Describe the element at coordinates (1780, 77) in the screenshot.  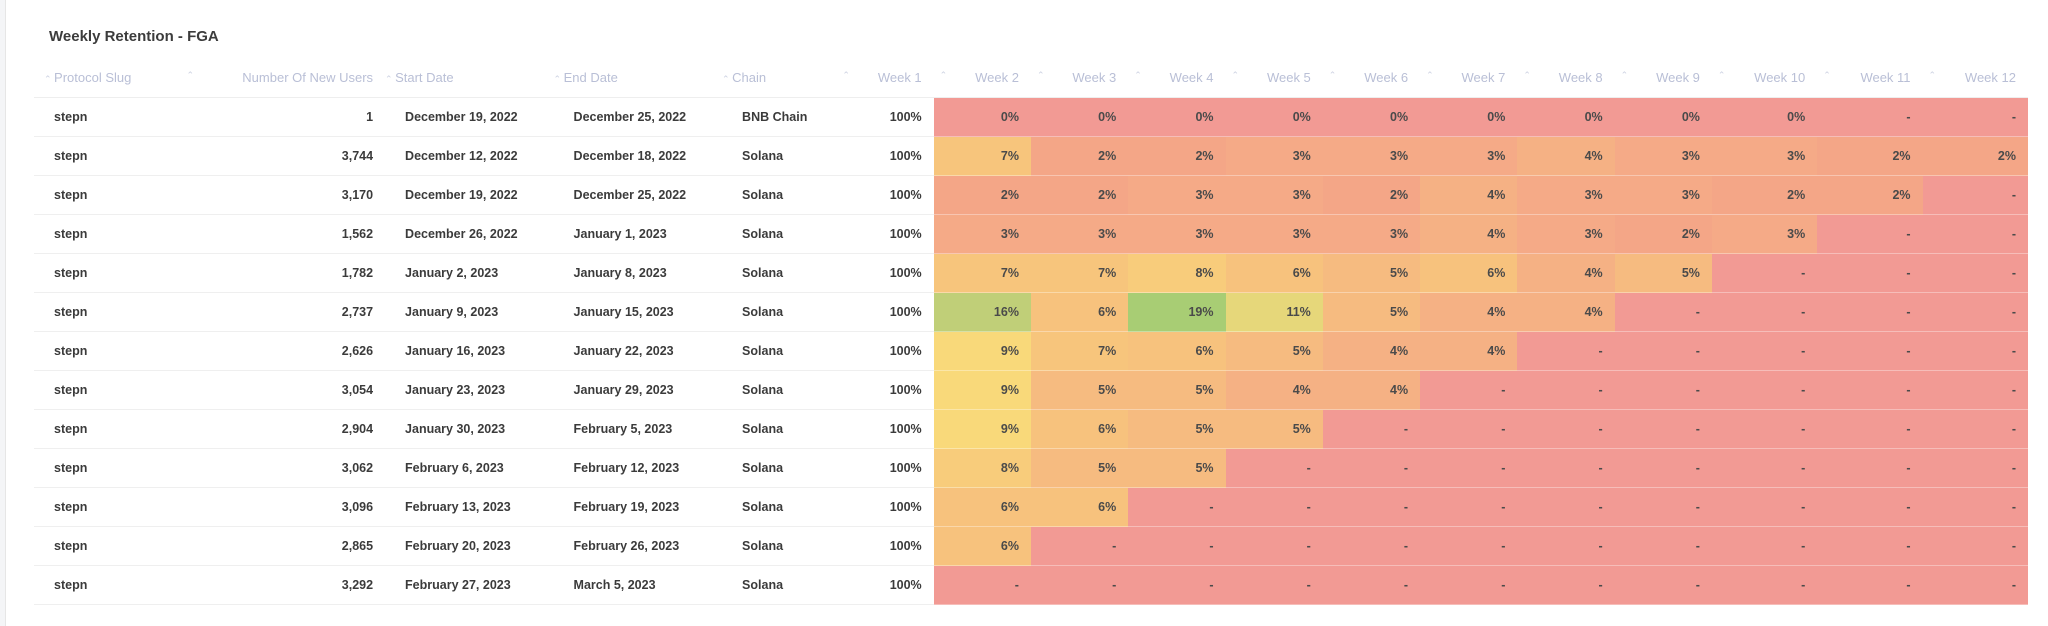
I see `column-header-label: Week 10` at that location.